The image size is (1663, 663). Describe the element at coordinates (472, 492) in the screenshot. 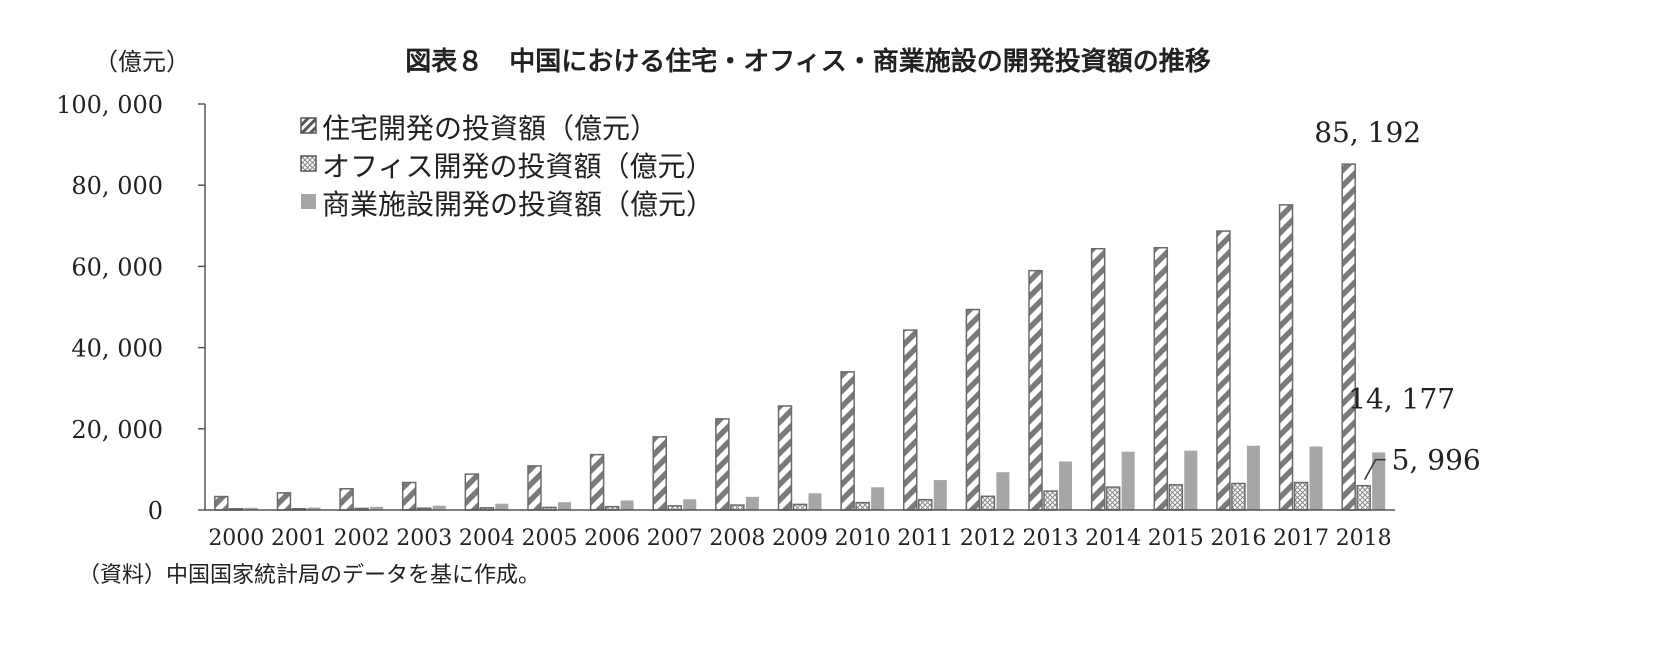

I see `bar-diagonal-stripes-2004` at that location.